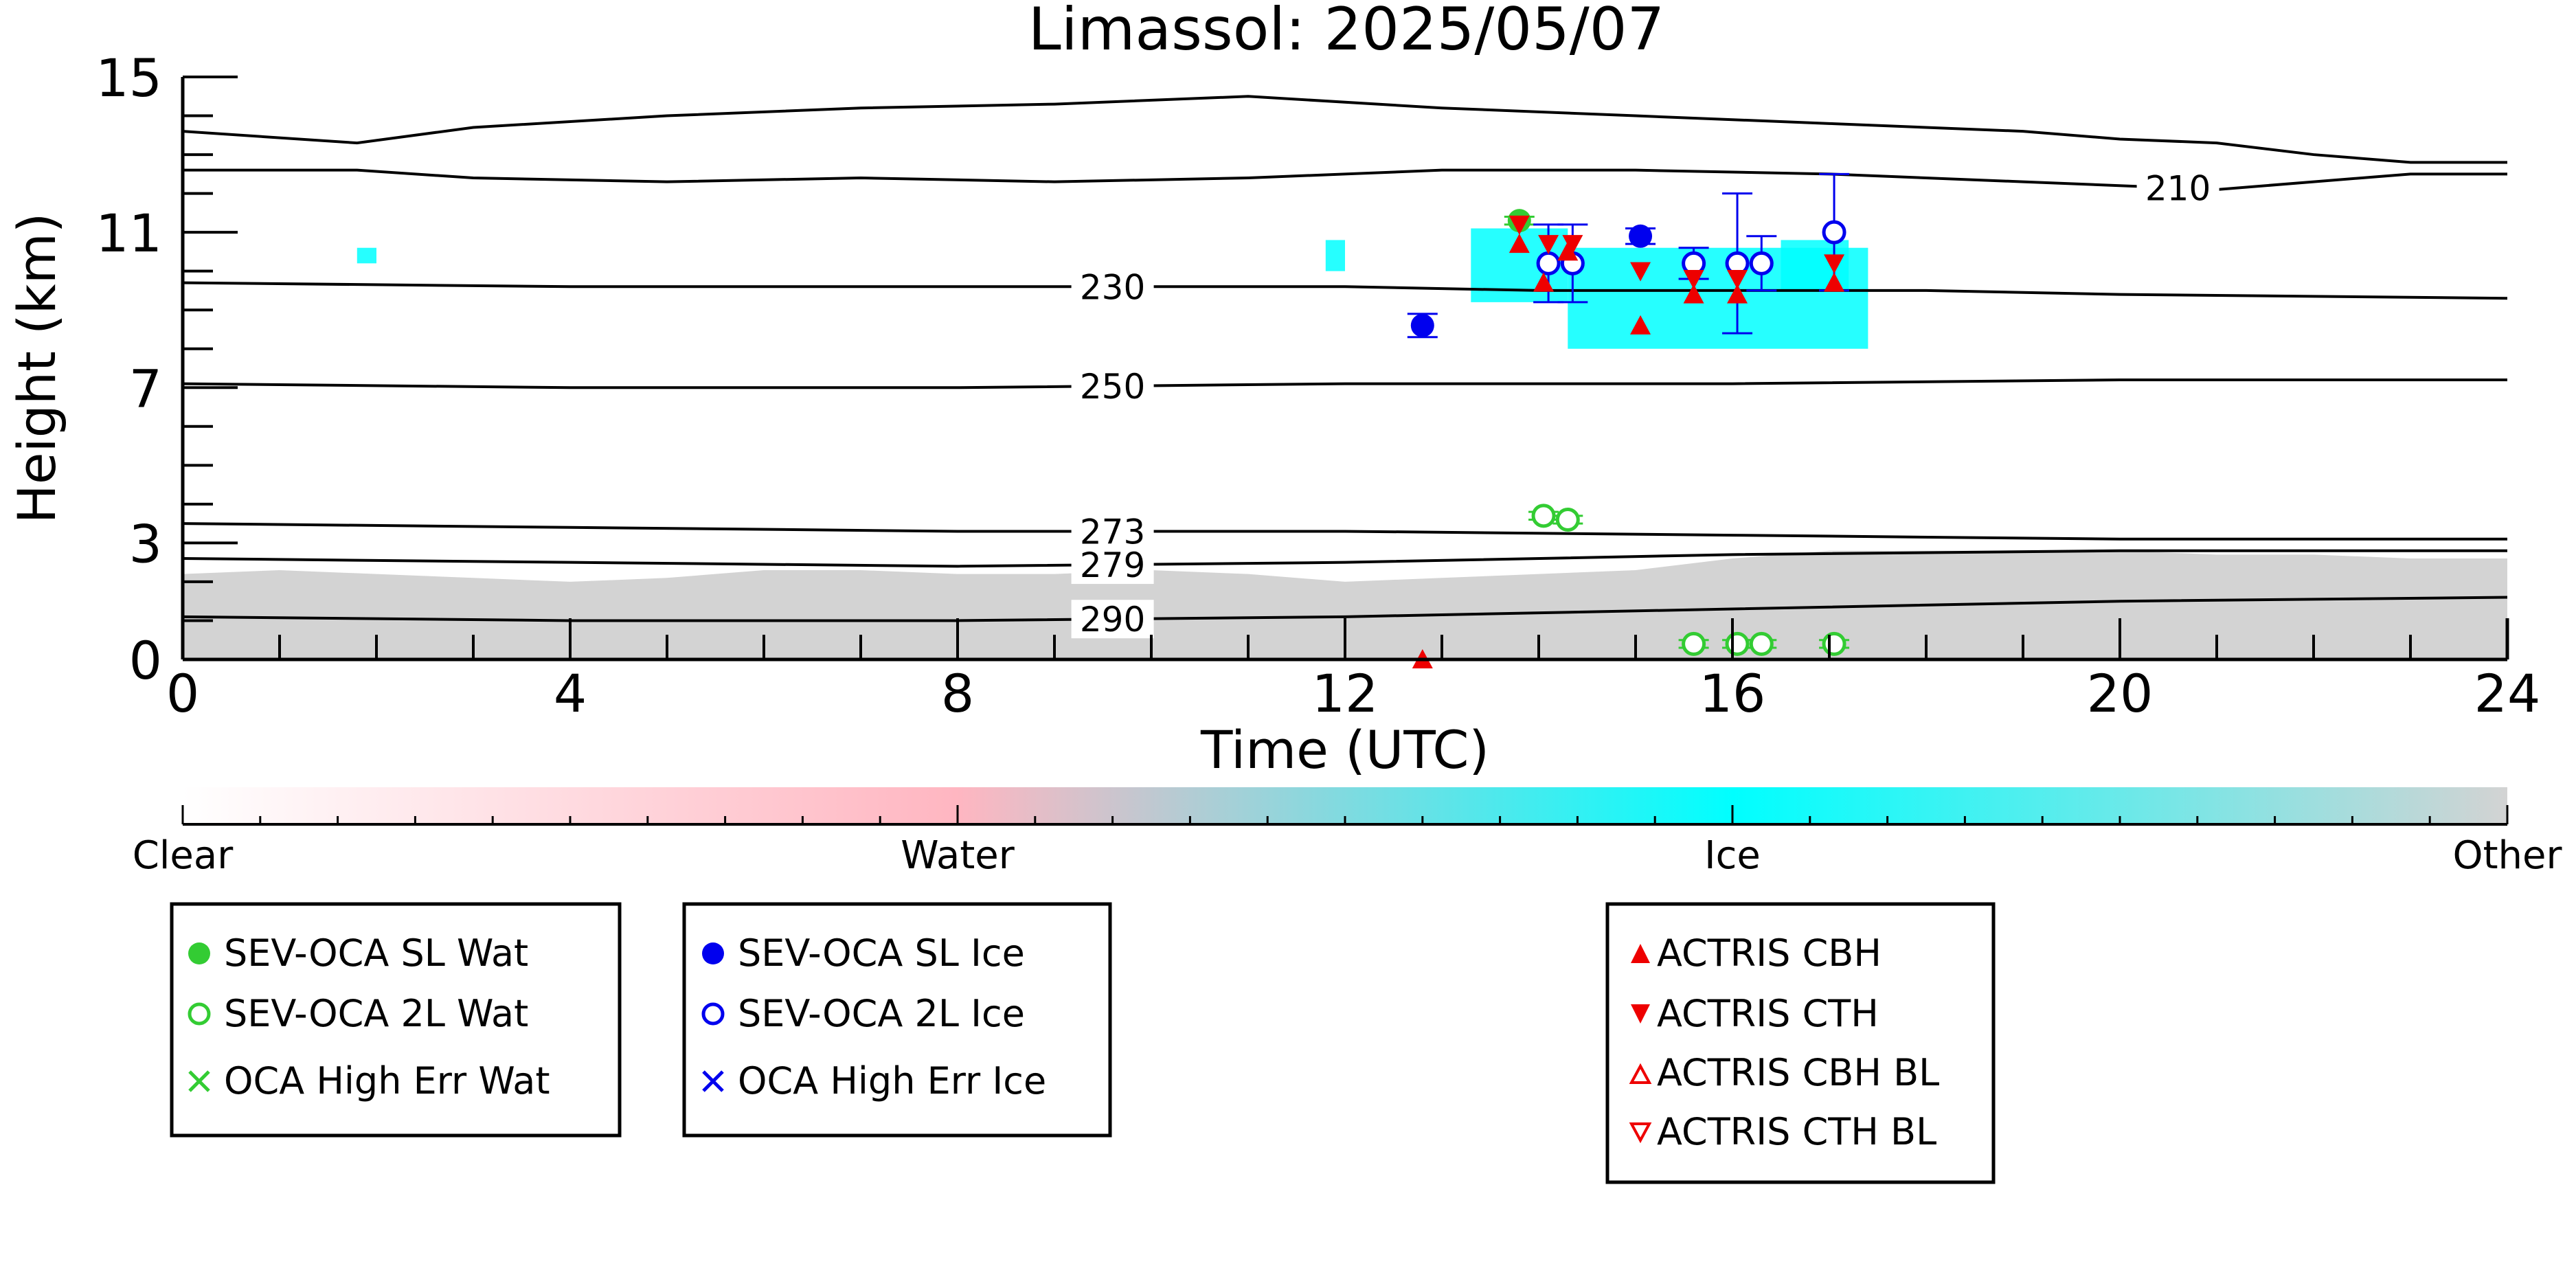  Describe the element at coordinates (145, 543) in the screenshot. I see `y-tick-label-3: 3` at that location.